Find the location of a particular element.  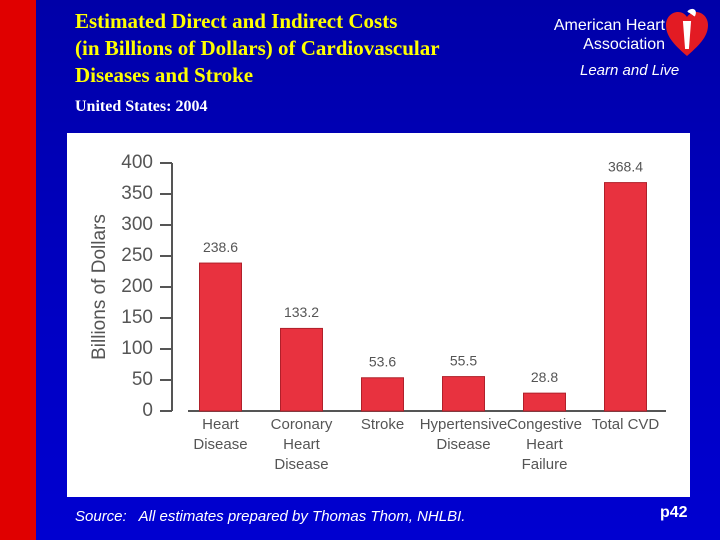

y-tick-label: 350 is located at coordinates (137, 193).